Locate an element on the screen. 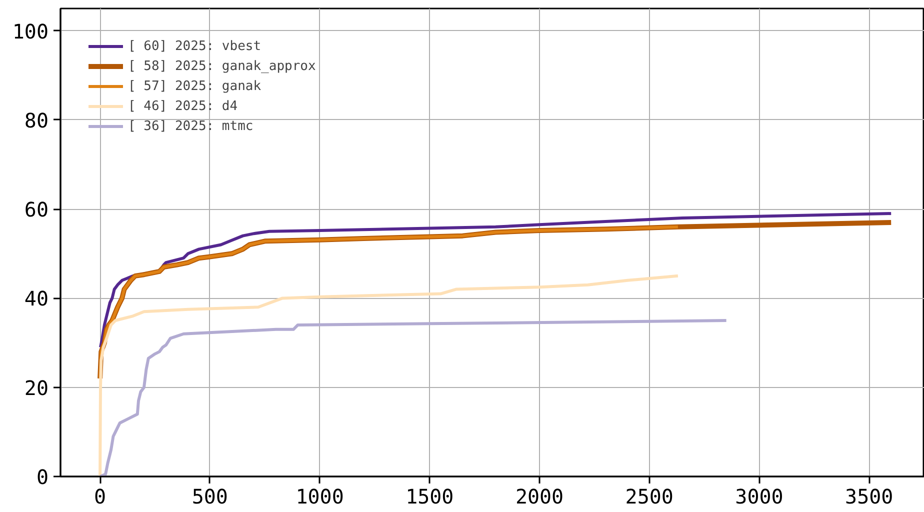 This screenshot has height=512, width=924. y-tick-label: 0 is located at coordinates (42, 477).